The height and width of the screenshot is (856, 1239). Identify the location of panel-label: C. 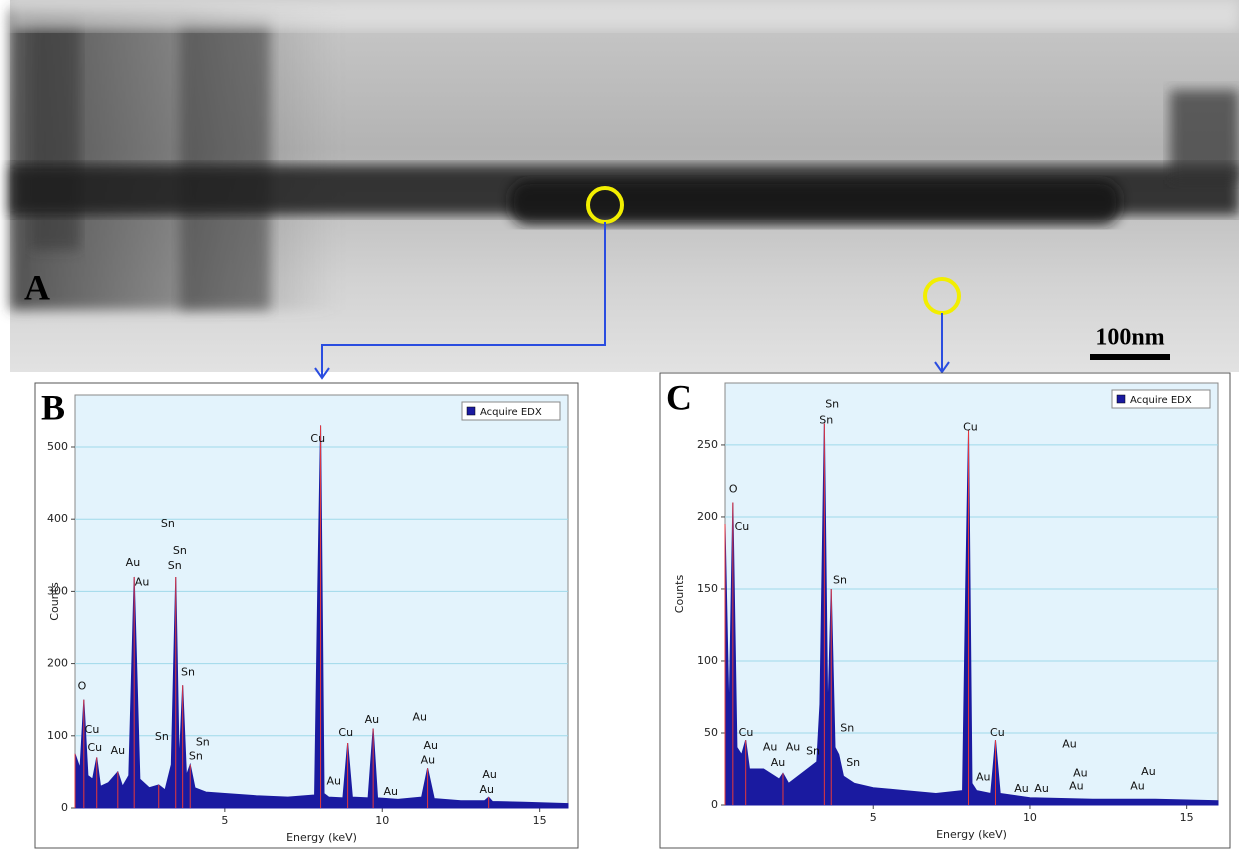
(679, 397).